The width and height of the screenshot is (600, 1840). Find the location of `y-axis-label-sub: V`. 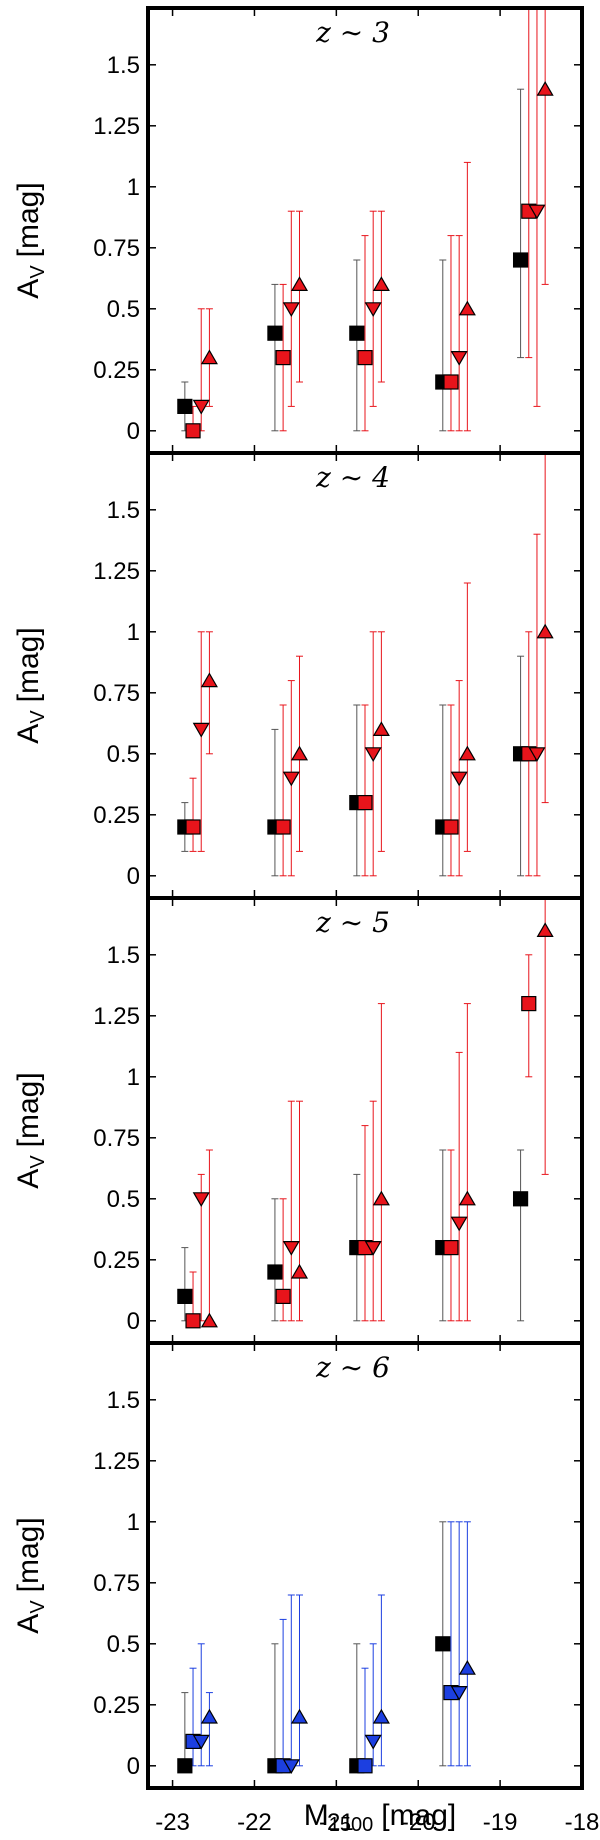

y-axis-label-sub: V is located at coordinates (38, 1162).